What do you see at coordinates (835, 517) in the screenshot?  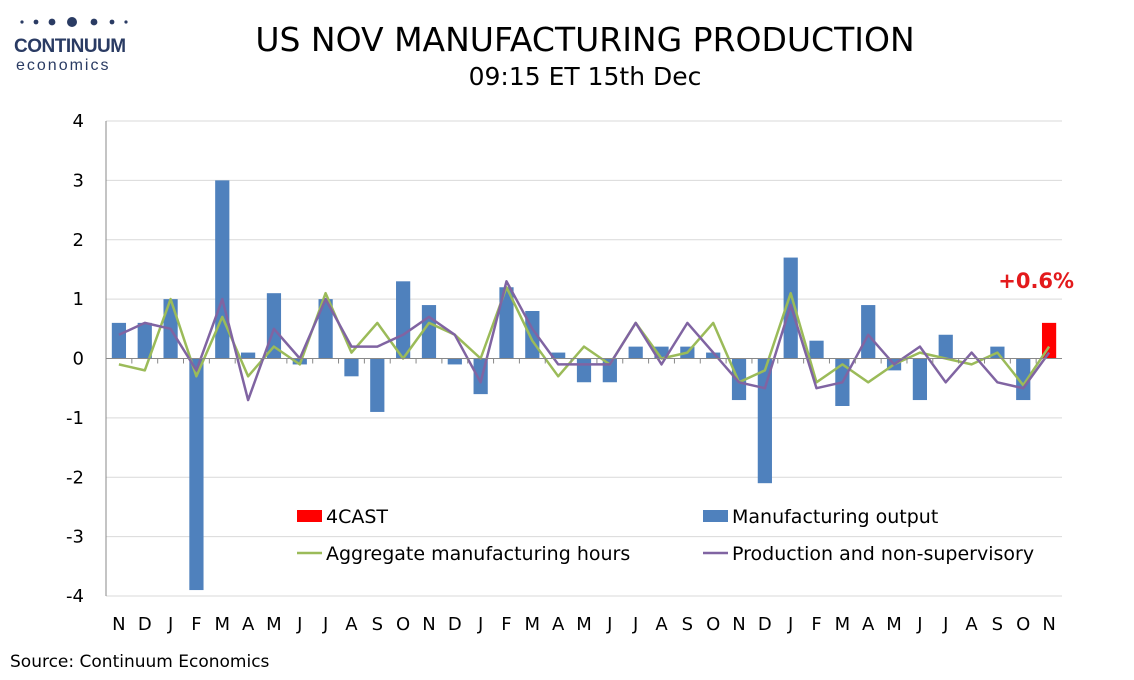 I see `legend-label: Manufacturing output` at bounding box center [835, 517].